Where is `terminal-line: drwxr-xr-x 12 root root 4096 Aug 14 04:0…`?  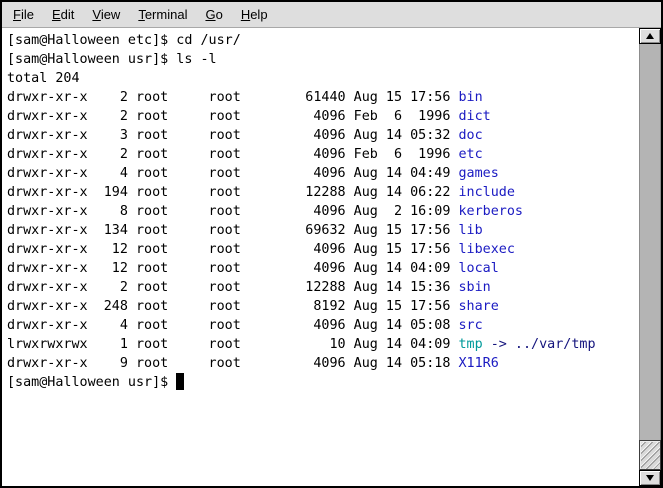 terminal-line: drwxr-xr-x 12 root root 4096 Aug 14 04:0… is located at coordinates (253, 268).